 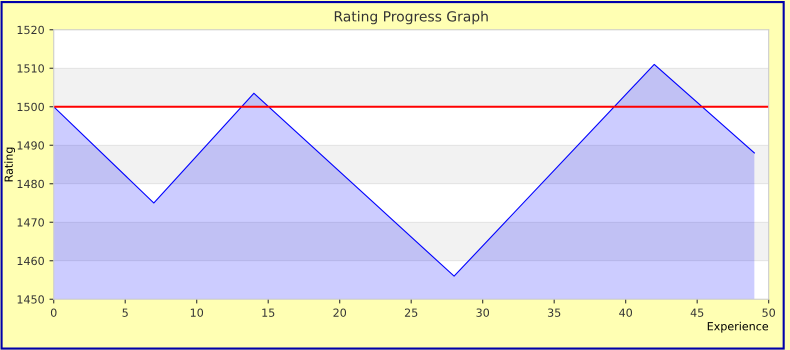 What do you see at coordinates (268, 312) in the screenshot?
I see `x-tick-label: 15` at bounding box center [268, 312].